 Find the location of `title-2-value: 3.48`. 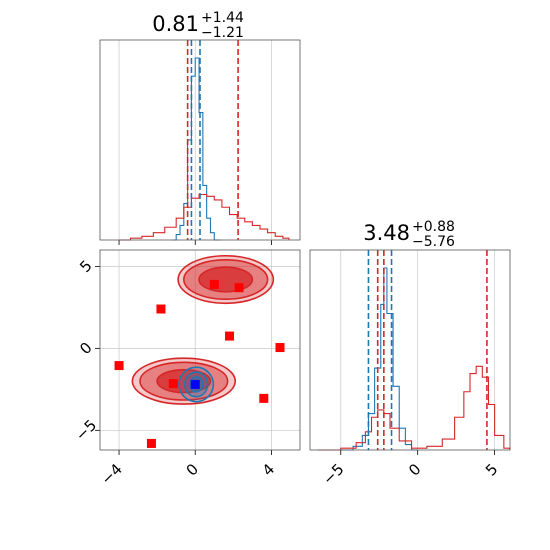

title-2-value: 3.48 is located at coordinates (386, 233).